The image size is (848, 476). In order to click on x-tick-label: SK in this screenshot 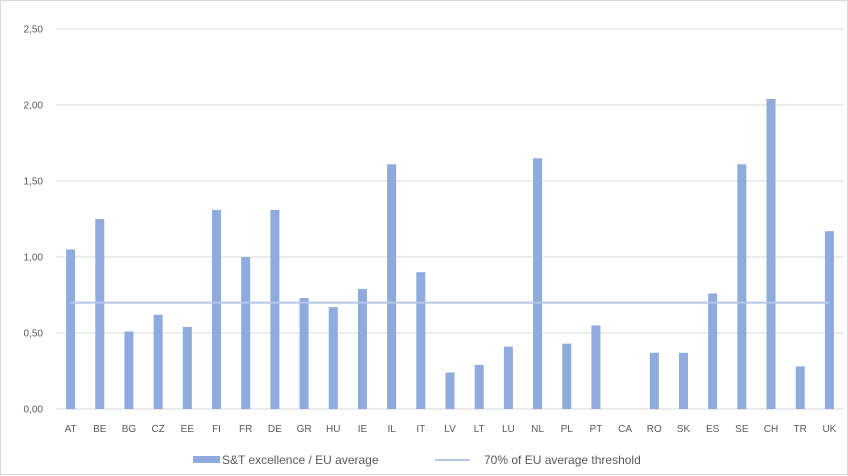, I will do `click(684, 429)`.